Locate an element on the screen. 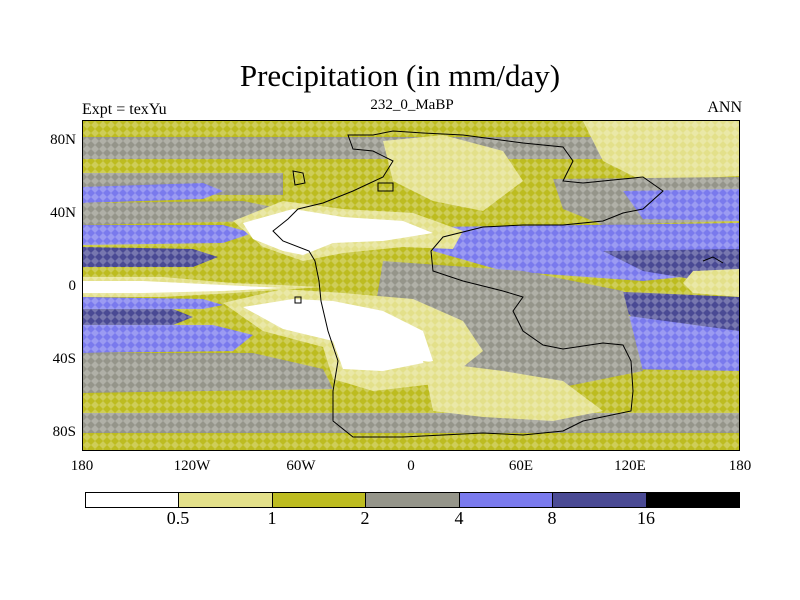  lon-label-180w: 180 is located at coordinates (82, 466).